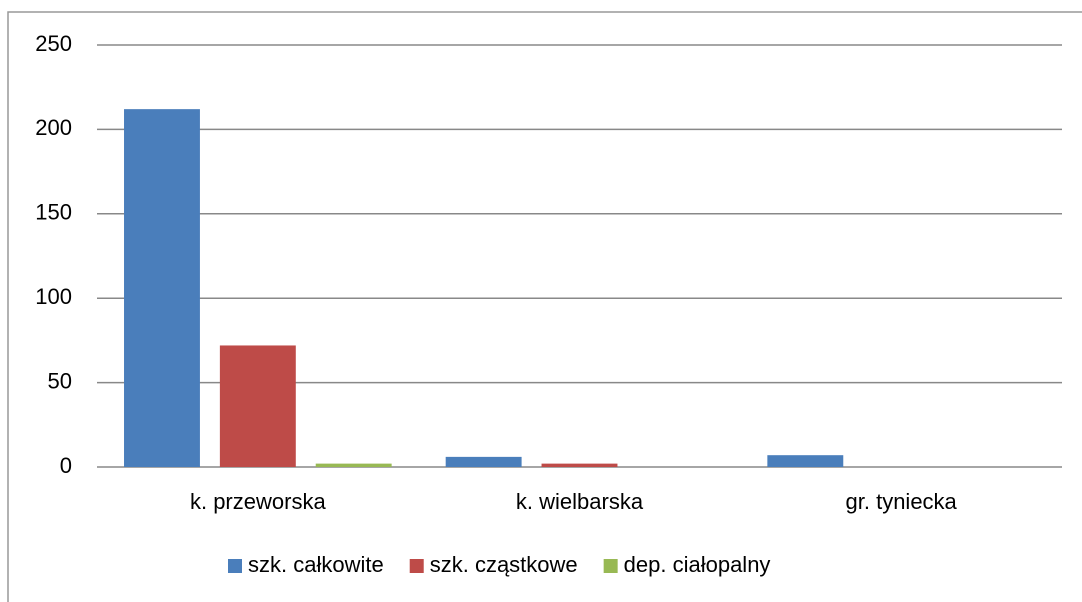 The width and height of the screenshot is (1082, 602). I want to click on y-tick-label: 0, so click(66, 465).